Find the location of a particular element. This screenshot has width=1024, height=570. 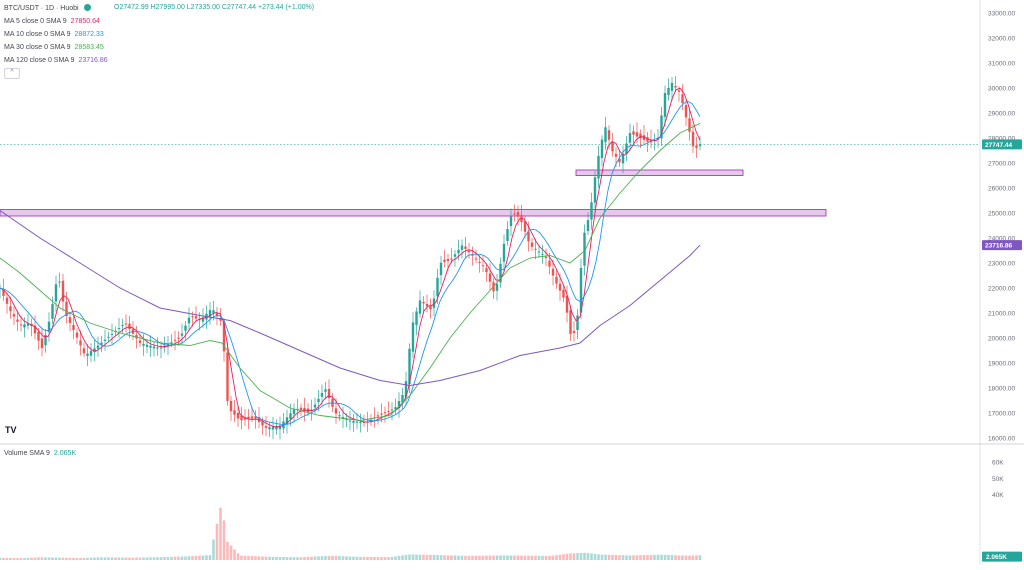

indicator-ma5: MA 5 close 0 SMA 9 27850.64 is located at coordinates (52, 21).